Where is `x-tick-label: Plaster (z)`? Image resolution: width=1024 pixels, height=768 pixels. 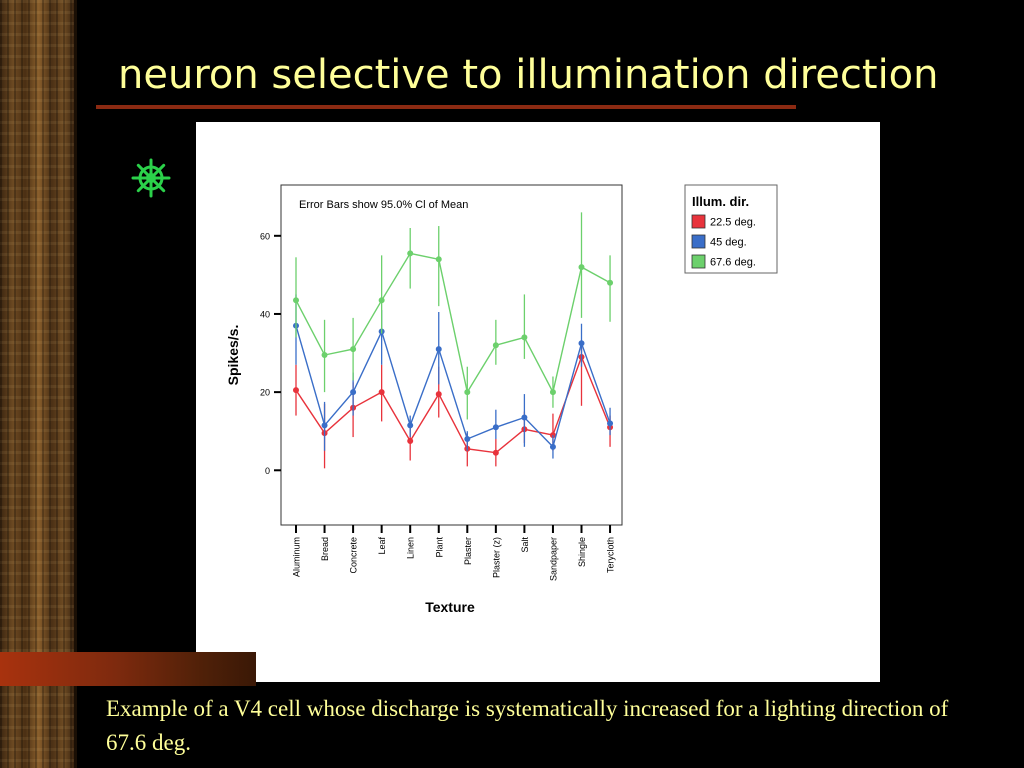
x-tick-label: Plaster (z) is located at coordinates (496, 557).